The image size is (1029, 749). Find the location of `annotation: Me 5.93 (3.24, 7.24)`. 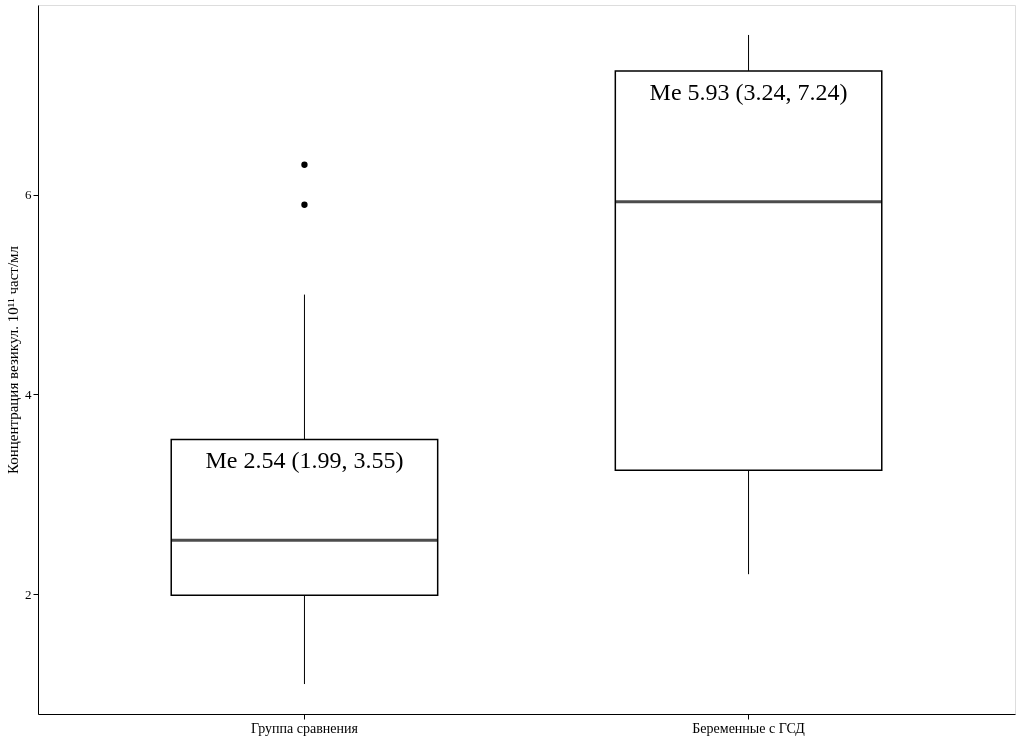

annotation: Me 5.93 (3.24, 7.24) is located at coordinates (748, 91).